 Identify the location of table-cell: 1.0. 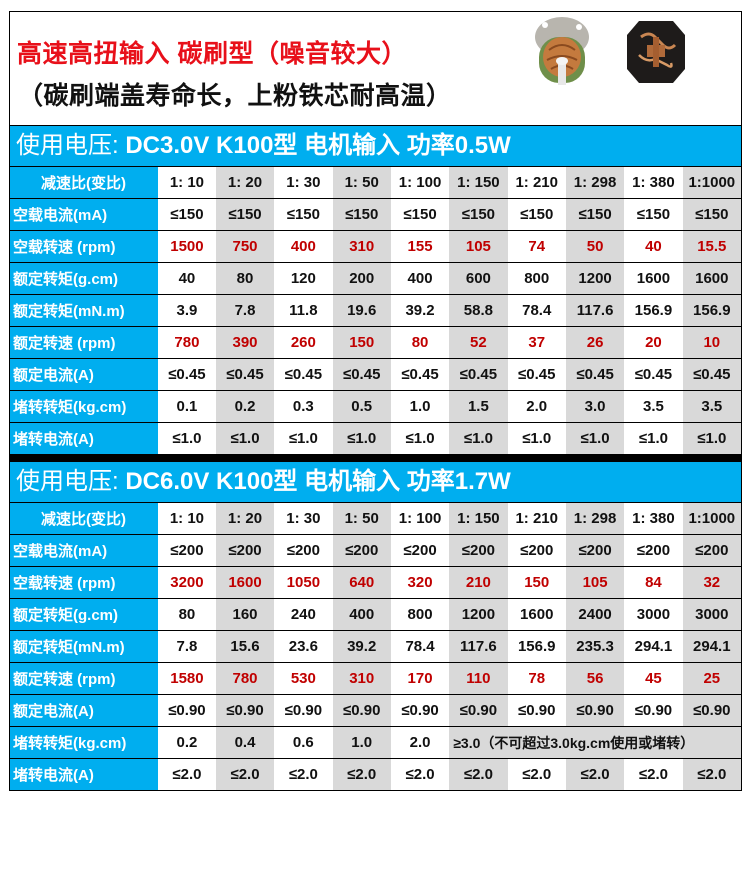
(361, 742).